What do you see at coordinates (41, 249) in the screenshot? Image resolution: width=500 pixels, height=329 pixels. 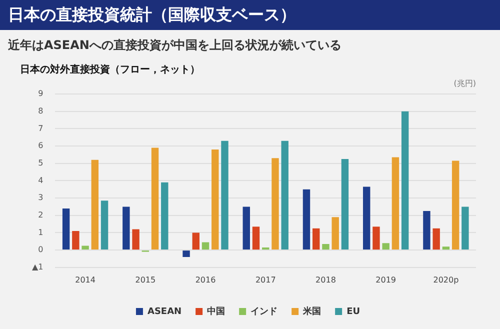 I see `y-tick-label: 0` at bounding box center [41, 249].